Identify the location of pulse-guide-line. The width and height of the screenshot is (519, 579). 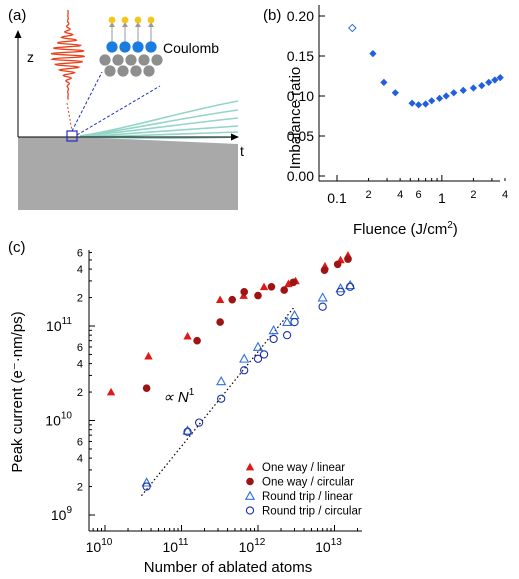
(69, 117).